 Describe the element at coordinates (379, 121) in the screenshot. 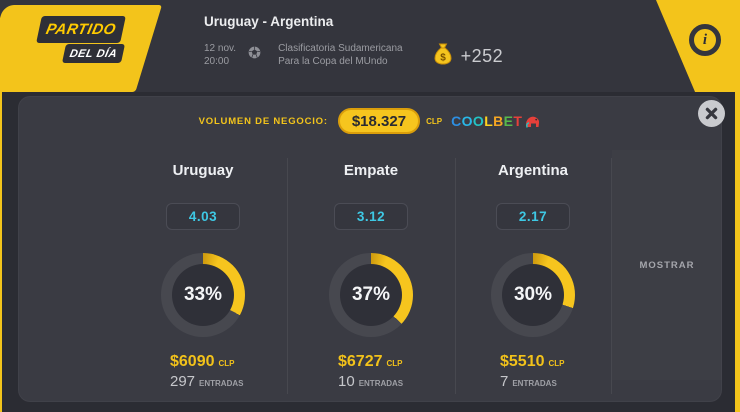

I see `volume-amount-badge: $18.327` at that location.